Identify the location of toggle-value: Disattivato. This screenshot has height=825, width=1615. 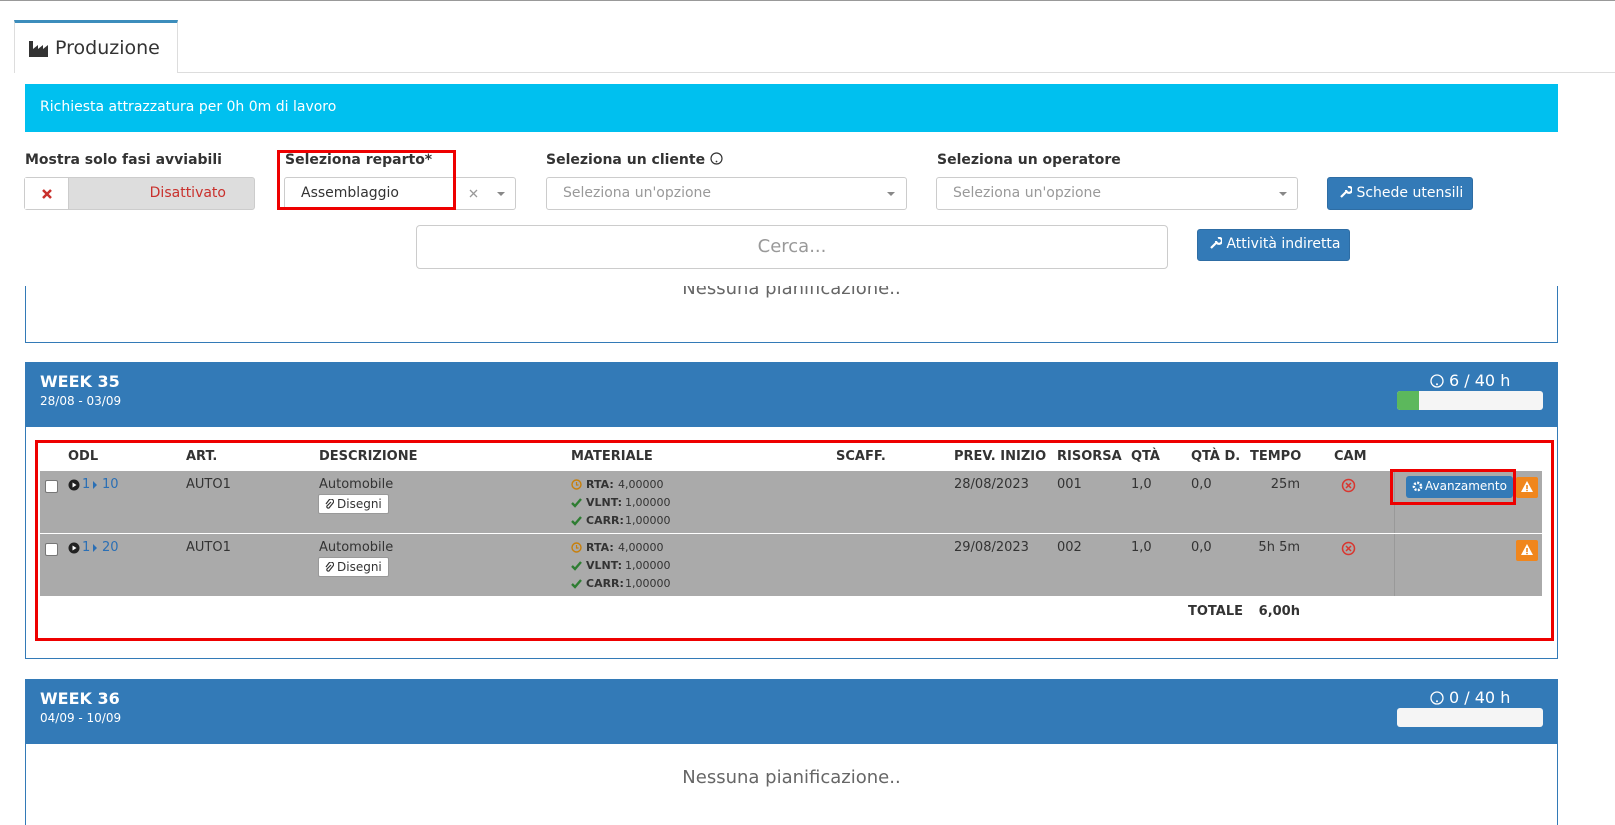
(187, 193).